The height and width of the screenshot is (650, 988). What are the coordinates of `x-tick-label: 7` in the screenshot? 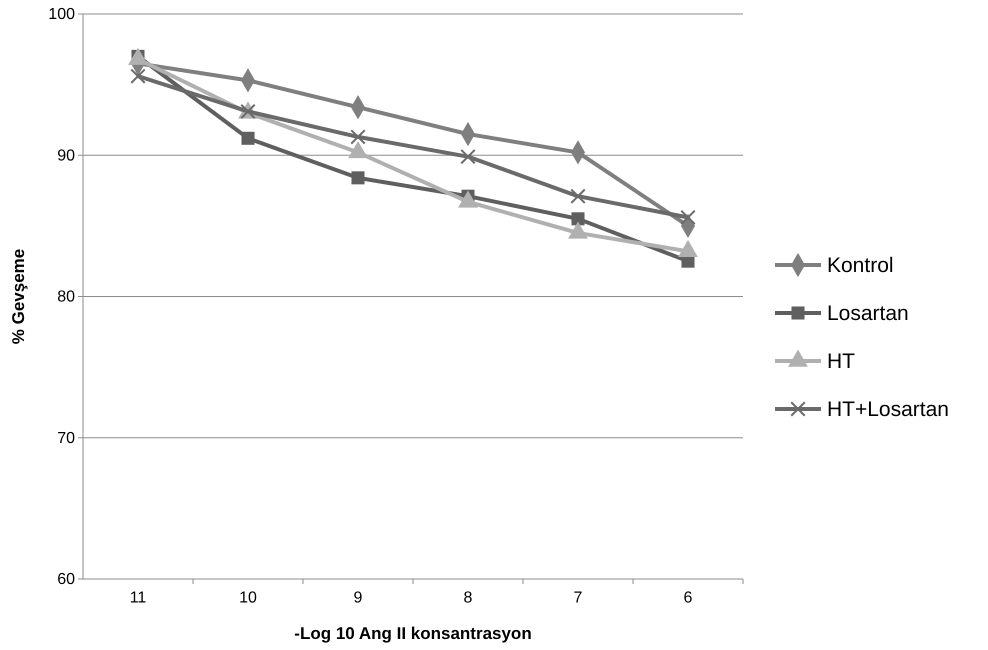 It's located at (578, 597).